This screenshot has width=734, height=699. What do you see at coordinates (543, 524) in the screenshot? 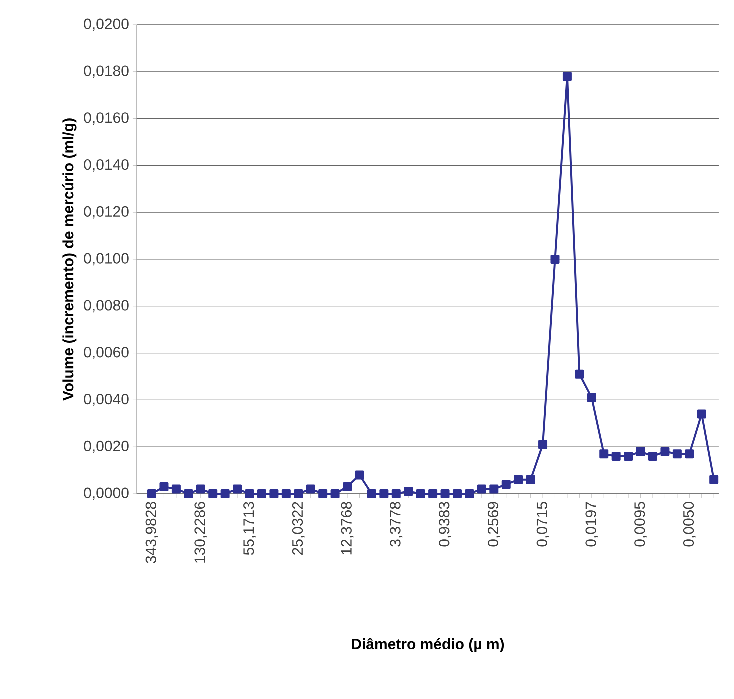
I see `x-tick-label: 0,0715` at bounding box center [543, 524].